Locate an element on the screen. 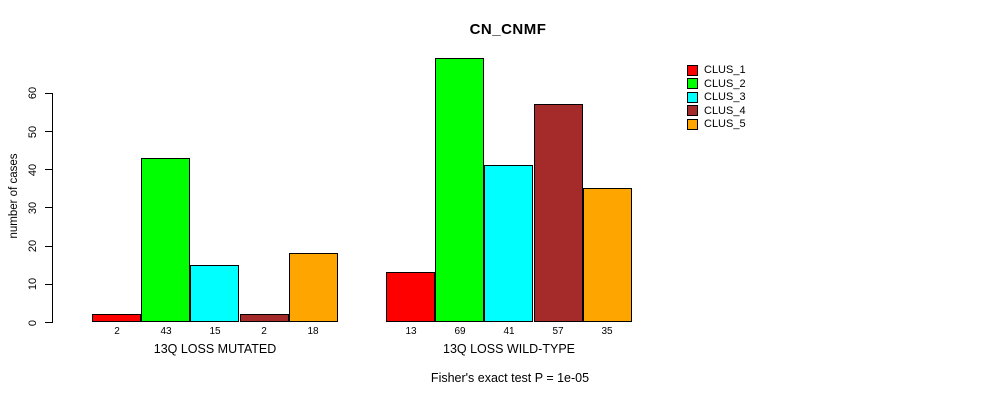  legend-item-clus_2: CLUS_2 is located at coordinates (716, 84).